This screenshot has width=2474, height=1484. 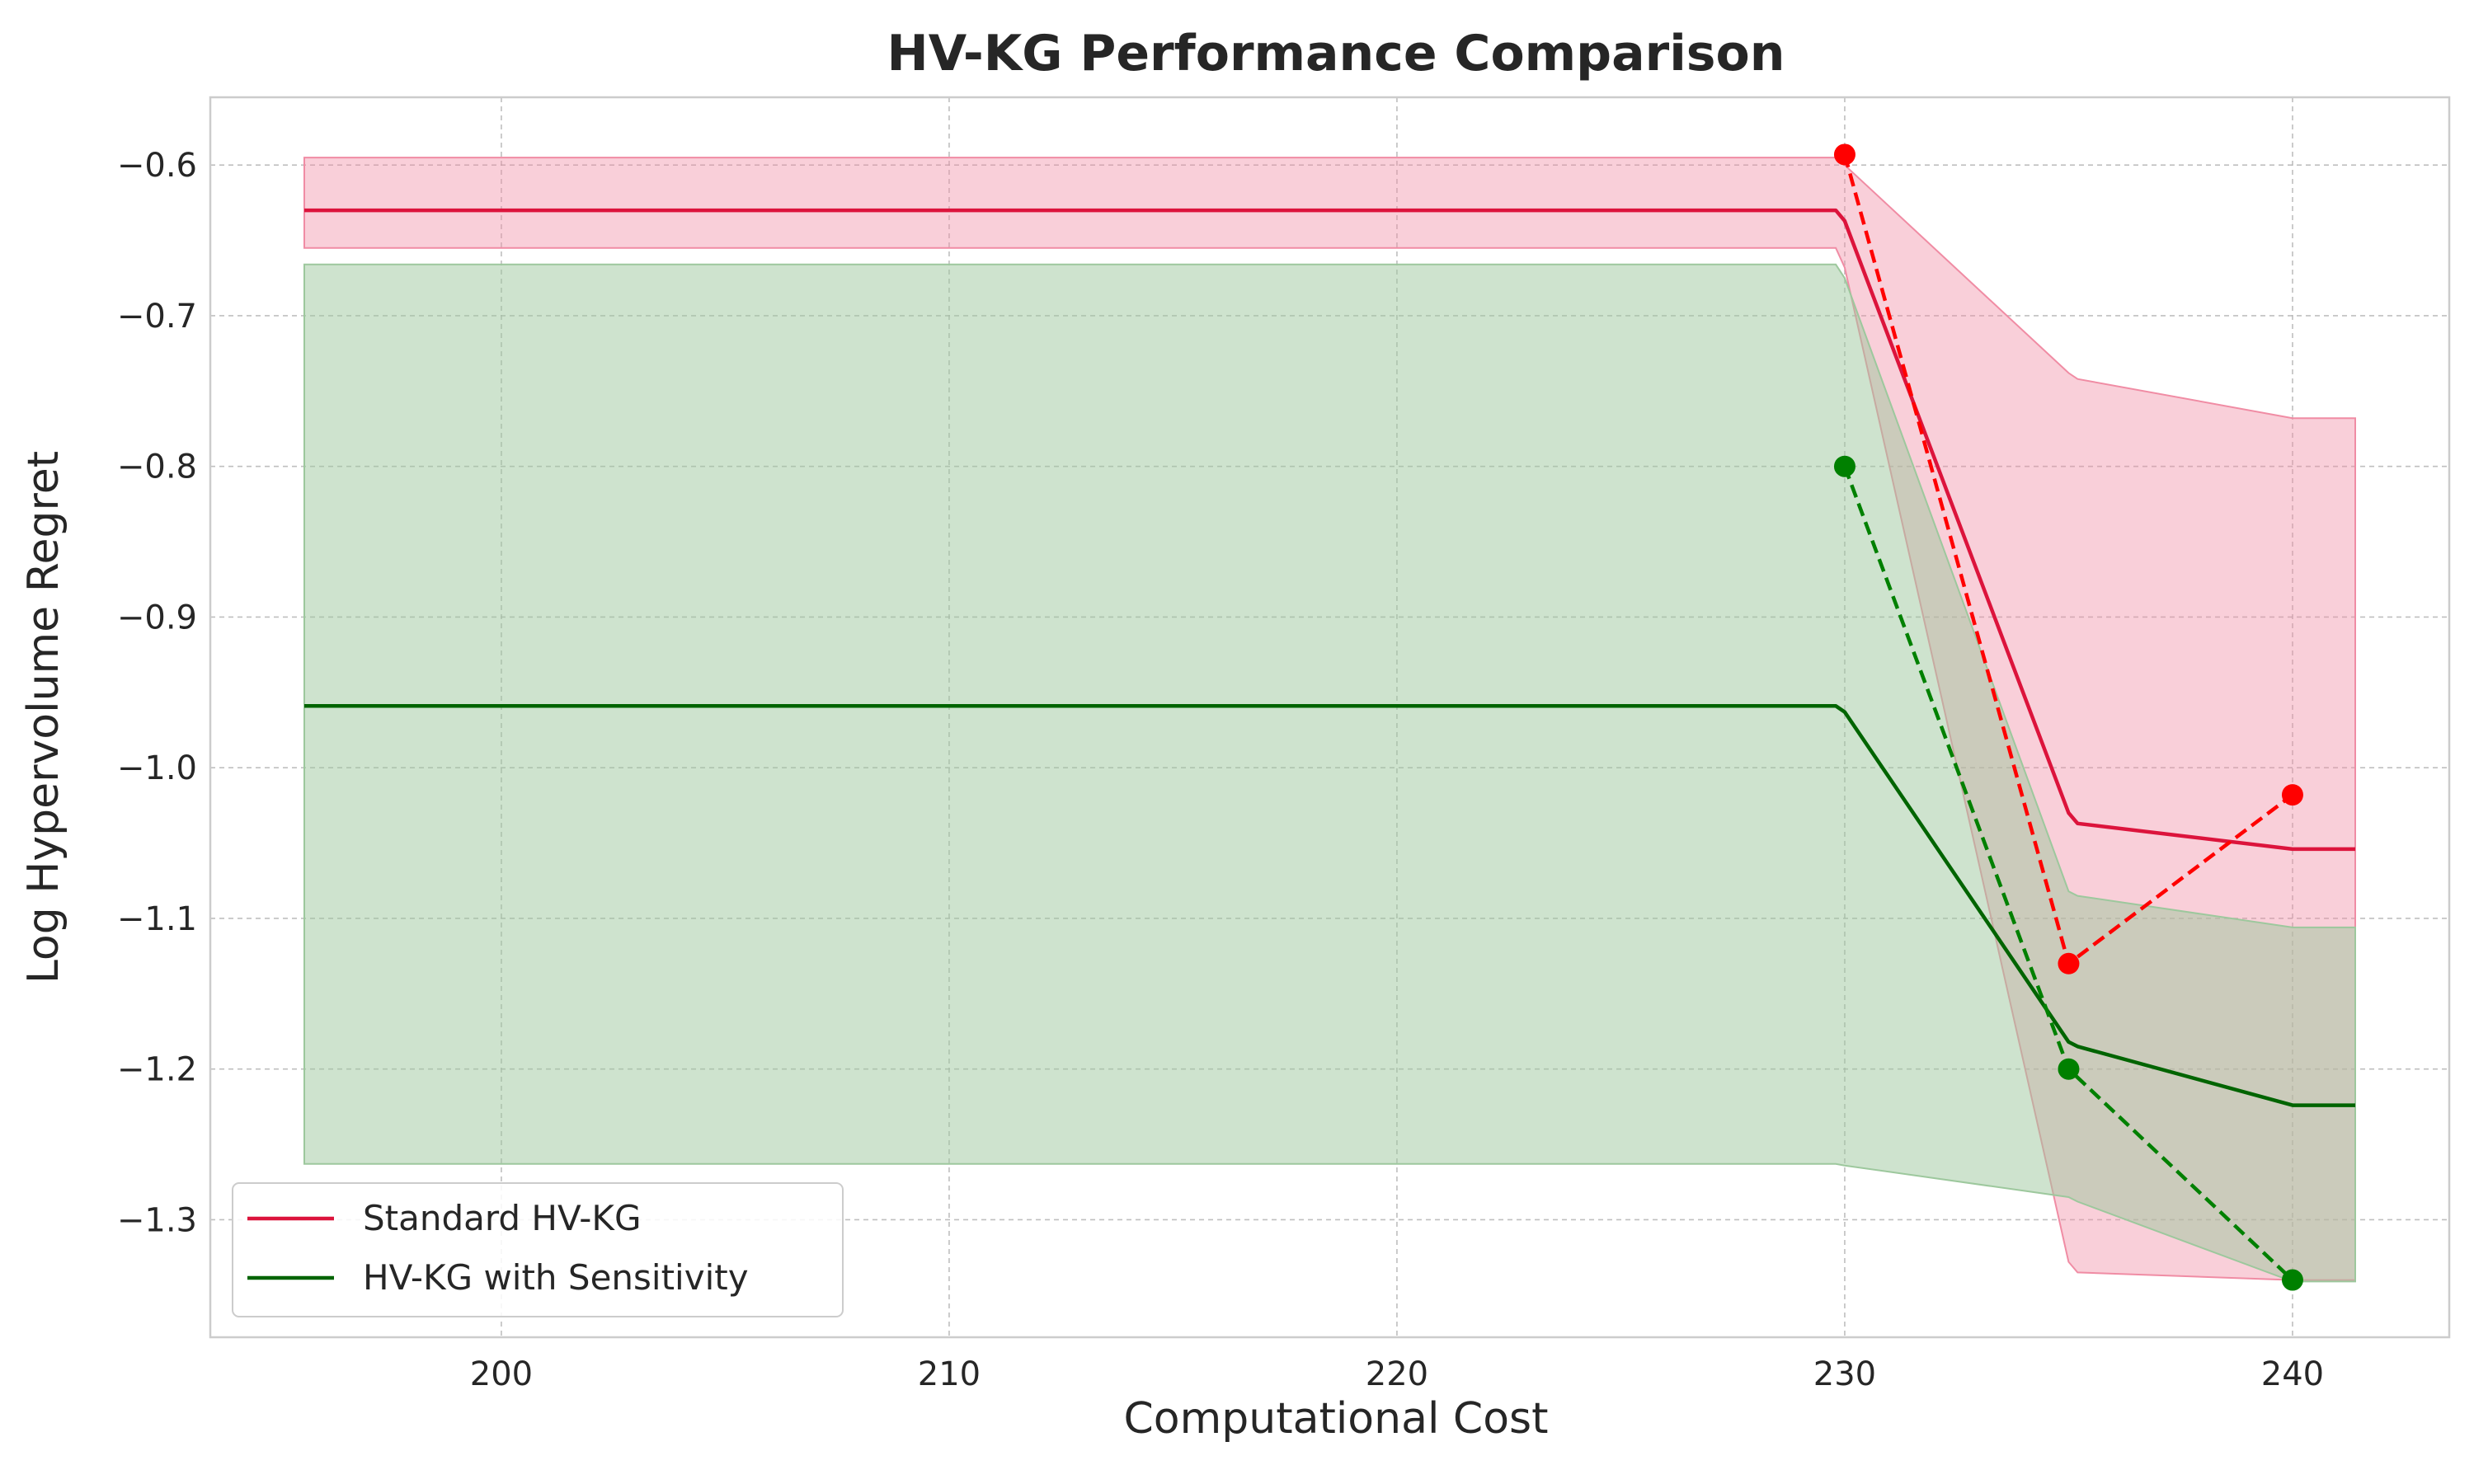 What do you see at coordinates (157, 1070) in the screenshot?
I see `y-tick-label: −1.2` at bounding box center [157, 1070].